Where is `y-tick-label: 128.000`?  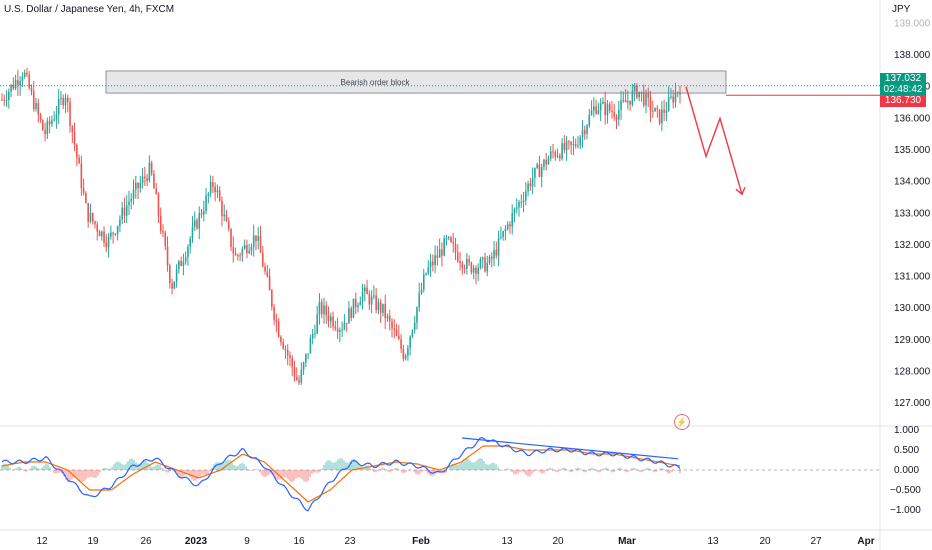 y-tick-label: 128.000 is located at coordinates (912, 371).